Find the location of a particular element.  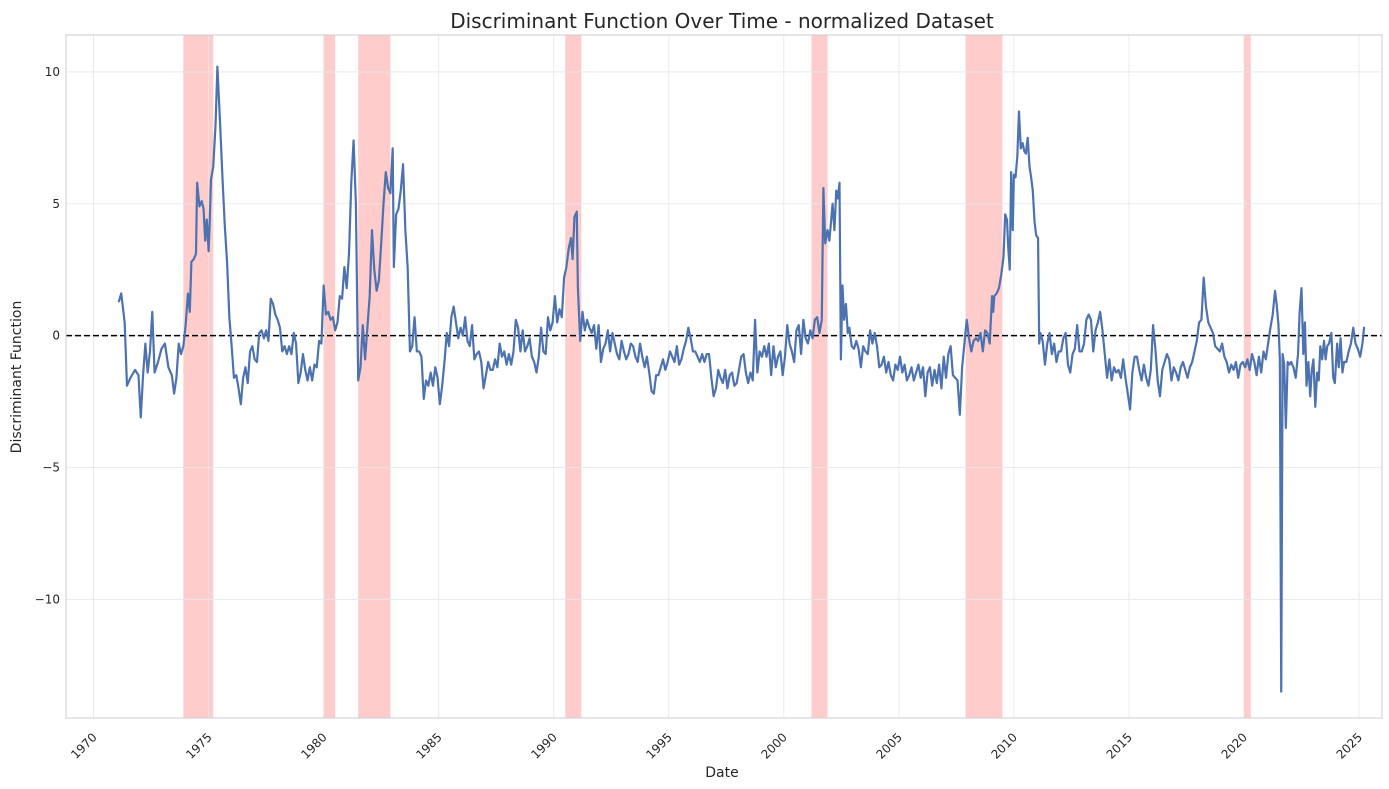

y-tick-labels: 10 5 0 −5 −10 is located at coordinates (47, 335).